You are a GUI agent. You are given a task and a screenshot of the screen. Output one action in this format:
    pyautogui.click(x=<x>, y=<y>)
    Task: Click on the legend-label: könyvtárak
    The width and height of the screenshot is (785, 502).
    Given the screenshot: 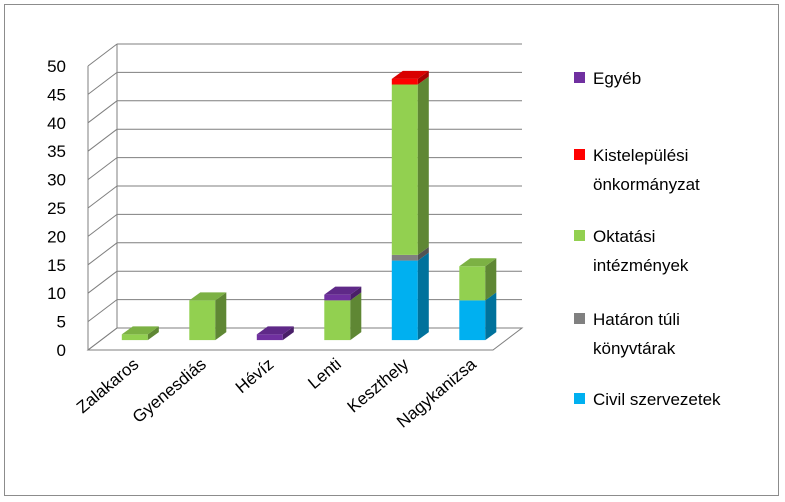 What is the action you would take?
    pyautogui.click(x=634, y=348)
    